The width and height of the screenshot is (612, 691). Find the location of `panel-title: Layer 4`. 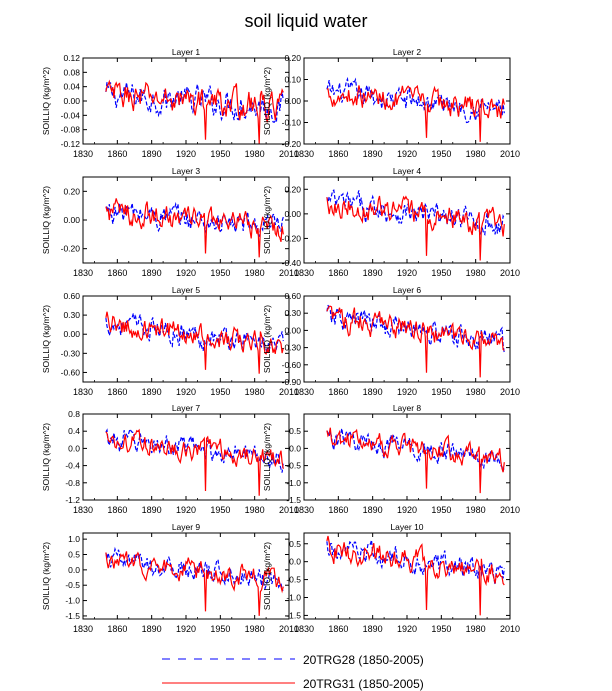

panel-title: Layer 4 is located at coordinates (407, 171).